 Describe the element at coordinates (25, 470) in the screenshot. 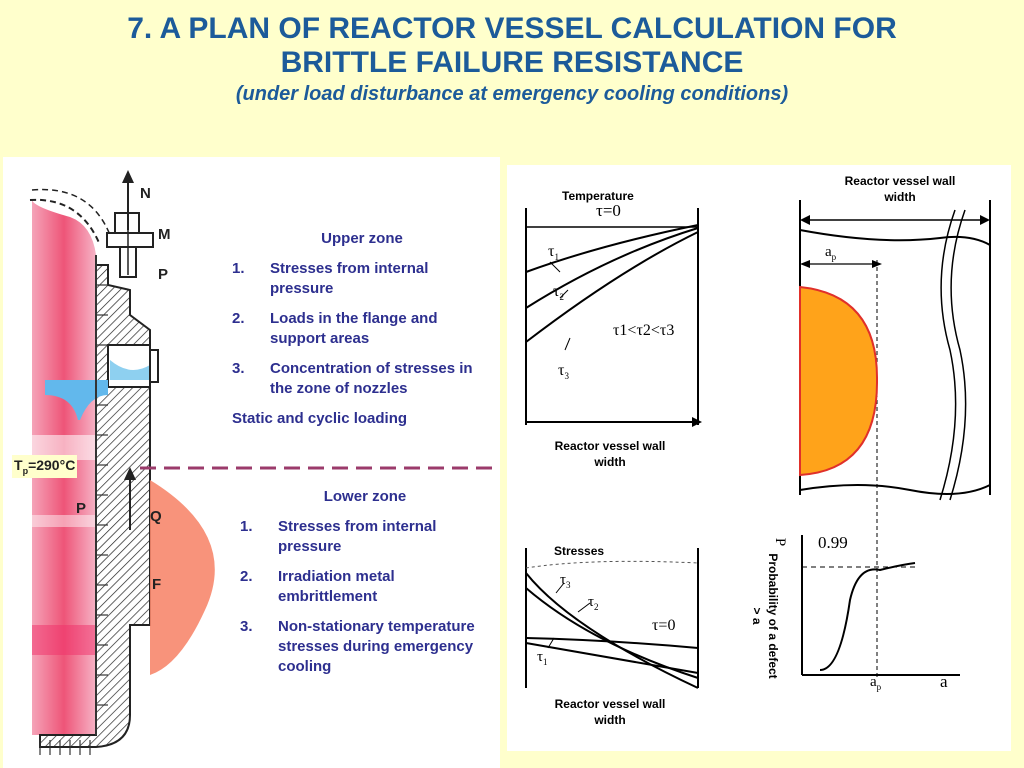

I see `temperature-subscript: p` at that location.